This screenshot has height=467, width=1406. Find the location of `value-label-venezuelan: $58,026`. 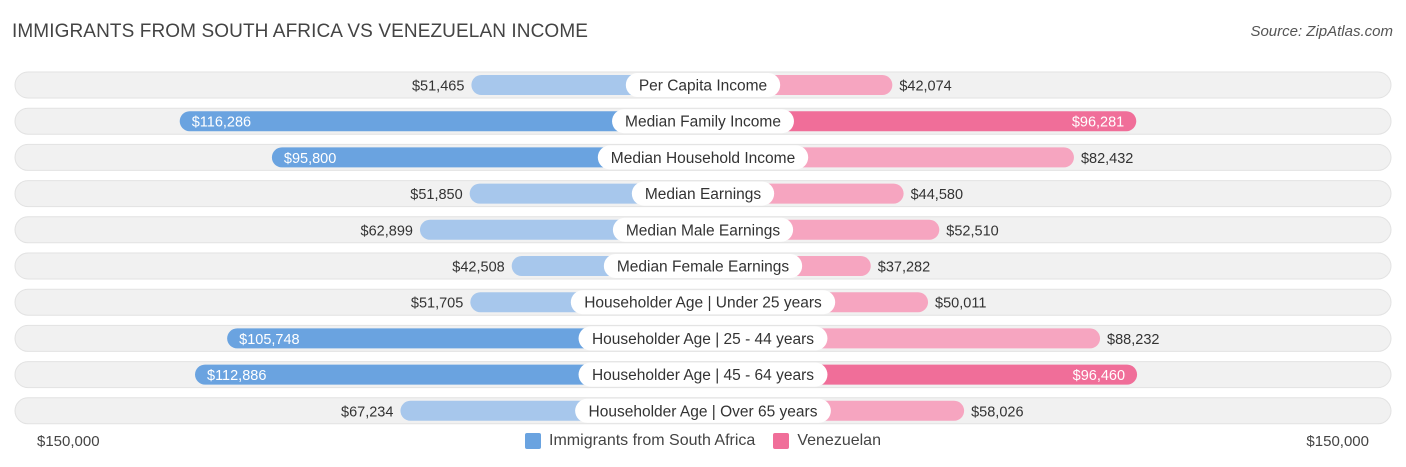

value-label-venezuelan: $58,026 is located at coordinates (997, 412).